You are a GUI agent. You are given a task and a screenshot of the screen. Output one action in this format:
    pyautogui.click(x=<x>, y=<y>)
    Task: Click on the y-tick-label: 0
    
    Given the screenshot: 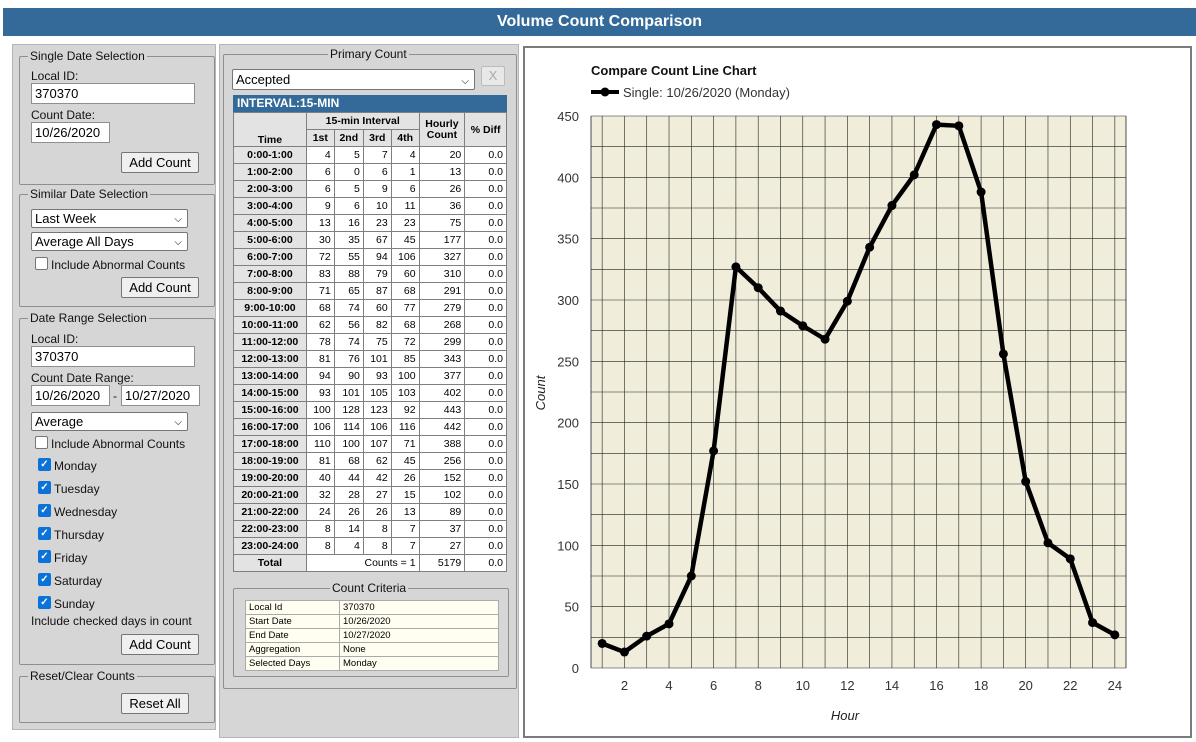 What is the action you would take?
    pyautogui.click(x=575, y=668)
    